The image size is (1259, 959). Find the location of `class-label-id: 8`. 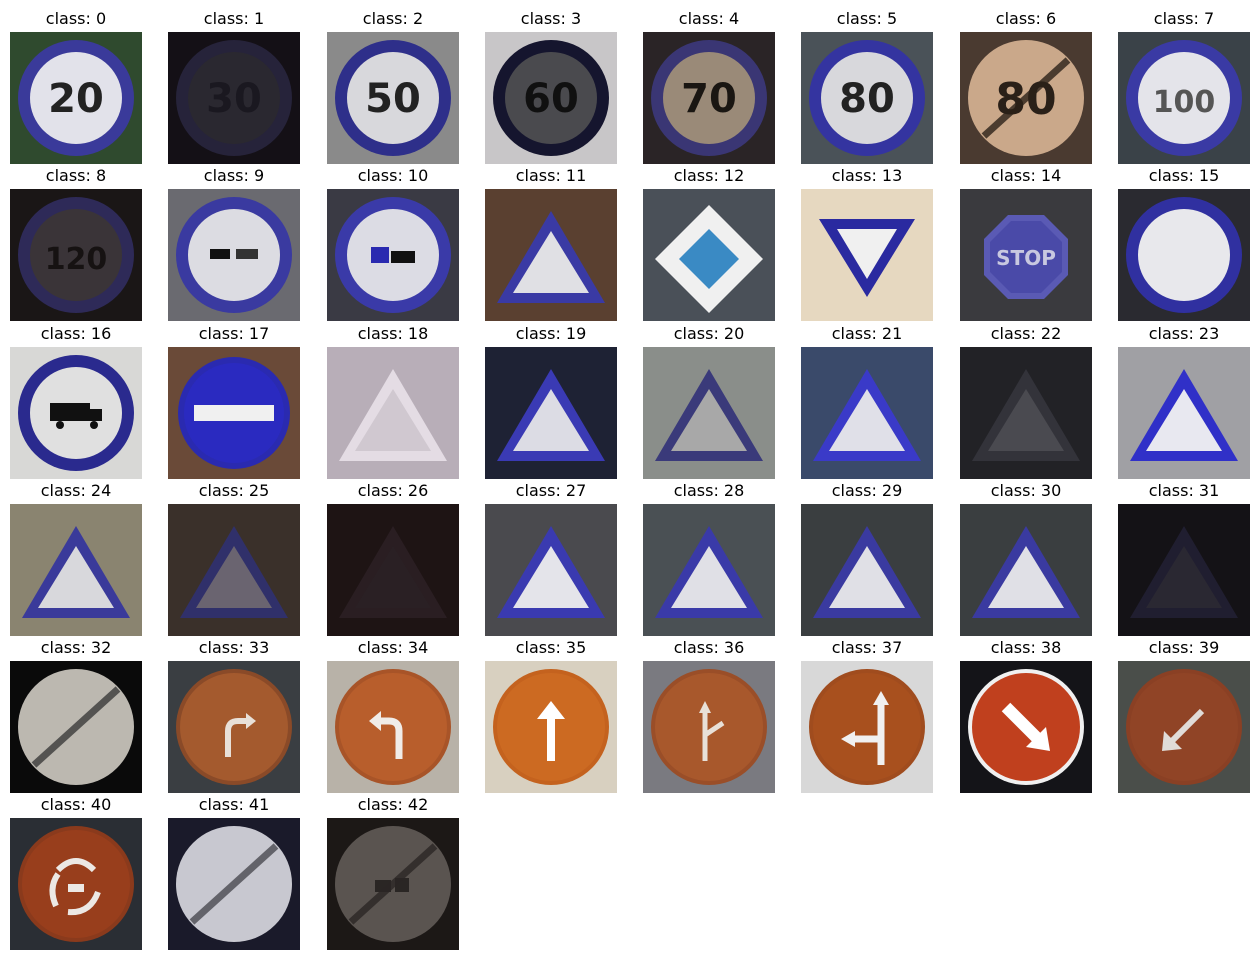

class-label-id: 8 is located at coordinates (101, 175).